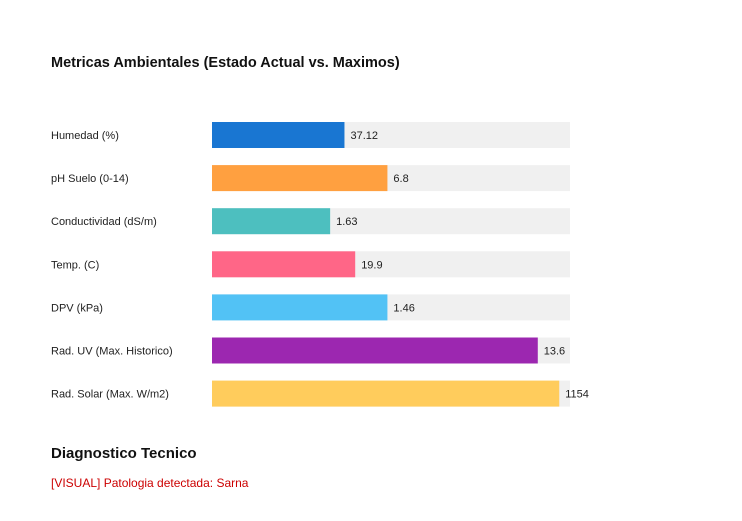 The height and width of the screenshot is (521, 742). I want to click on category-label: Temp. (C), so click(75, 265).